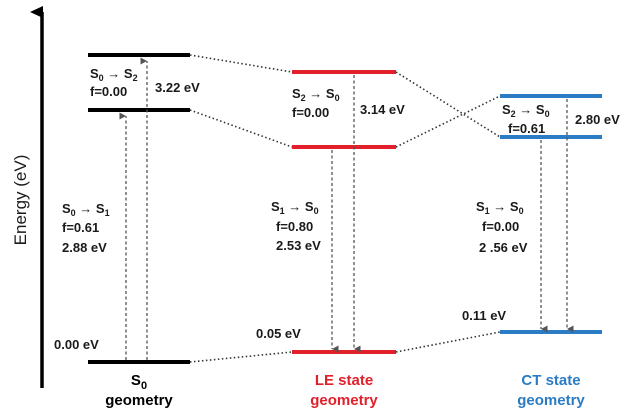 This screenshot has height=412, width=636. Describe the element at coordinates (344, 380) in the screenshot. I see `svg-text: LE state` at that location.